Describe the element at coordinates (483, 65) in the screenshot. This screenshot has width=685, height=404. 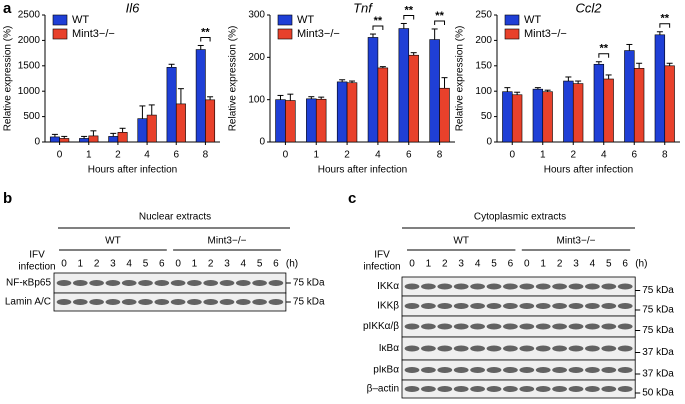
I see `y-tick-label: 150` at that location.